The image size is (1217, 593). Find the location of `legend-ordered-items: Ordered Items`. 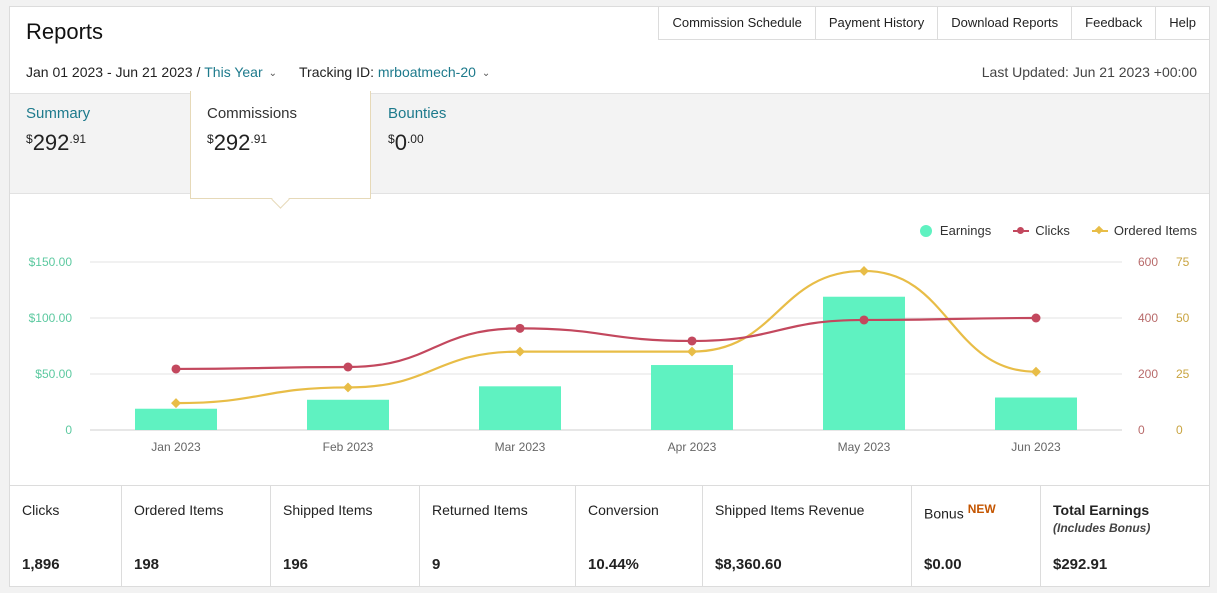

legend-ordered-items: Ordered Items is located at coordinates (1144, 230).